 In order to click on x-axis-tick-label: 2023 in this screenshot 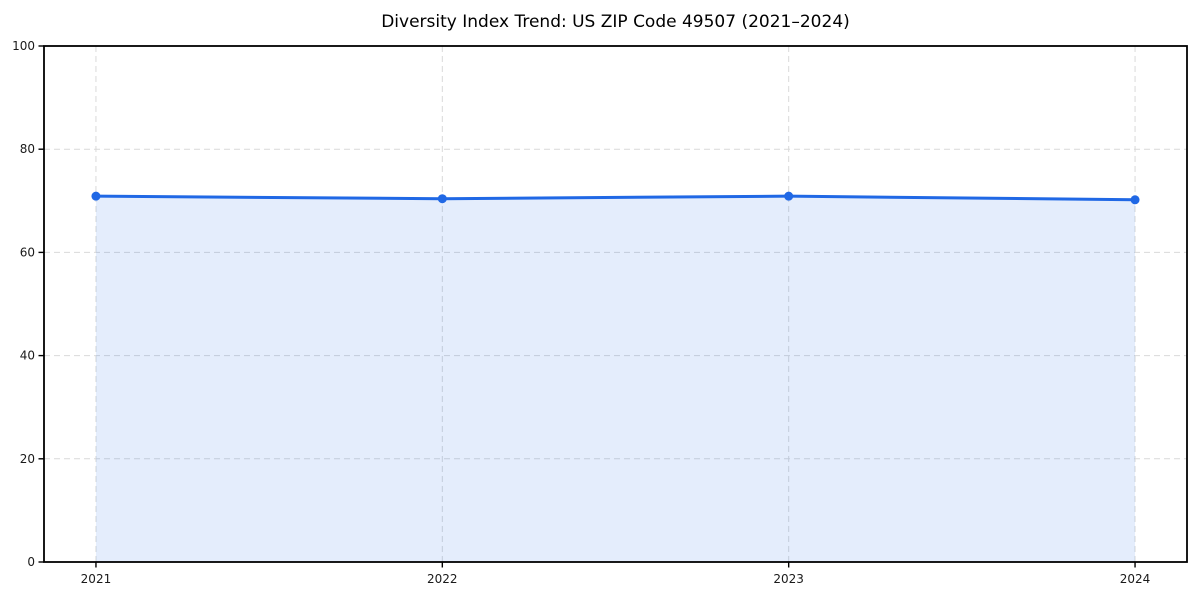, I will do `click(788, 579)`.